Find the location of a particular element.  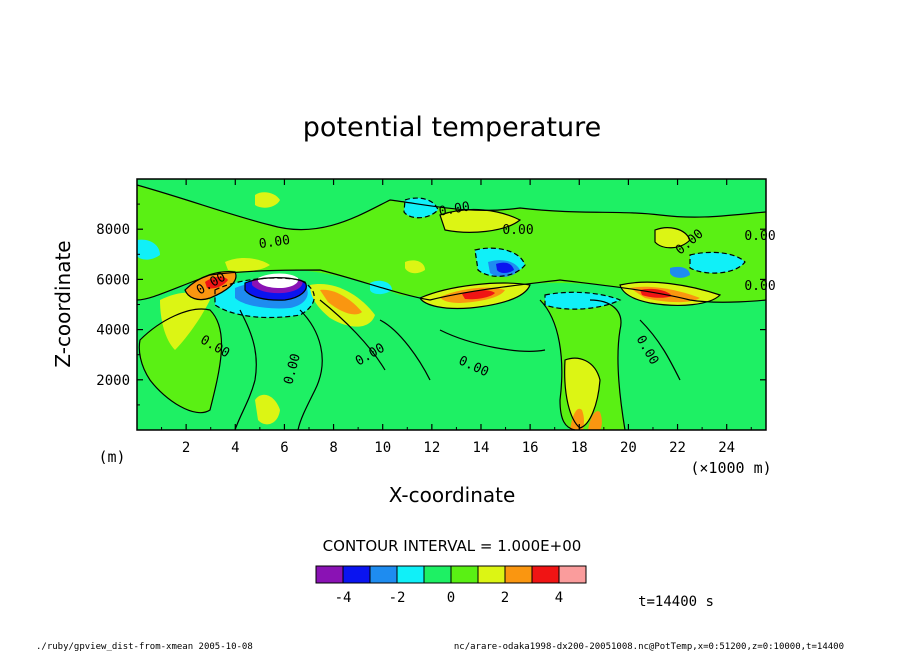

fill-region-blue-right-band is located at coordinates (680, 272).